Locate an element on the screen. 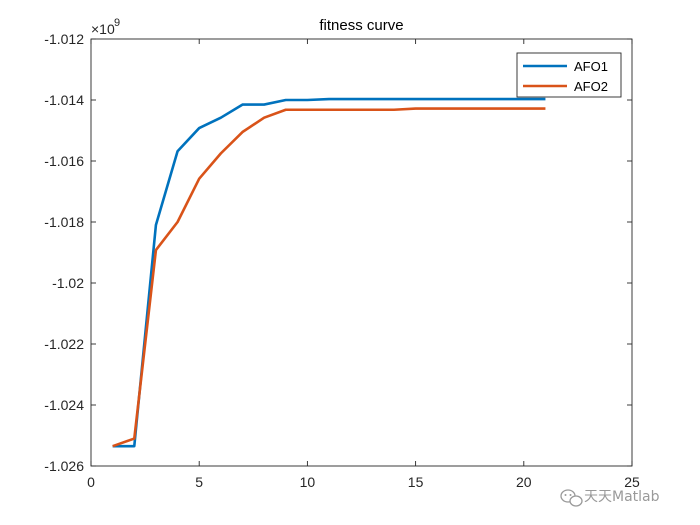 The width and height of the screenshot is (700, 525). y-tick-label: -1.02 is located at coordinates (68, 283).